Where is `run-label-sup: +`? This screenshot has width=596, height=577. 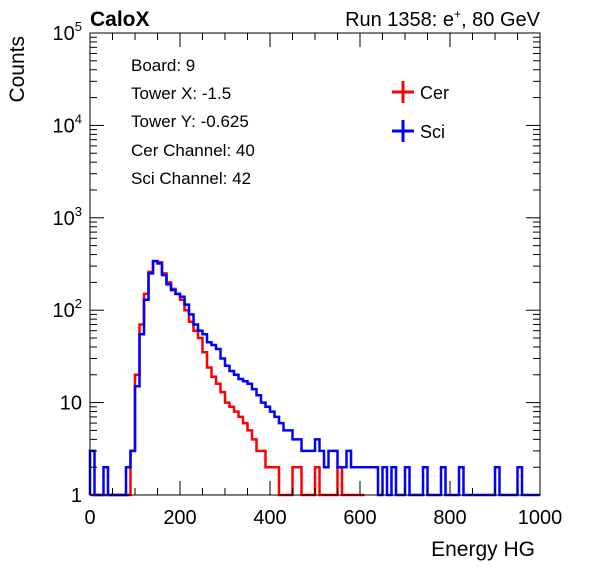 run-label-sup: + is located at coordinates (457, 14).